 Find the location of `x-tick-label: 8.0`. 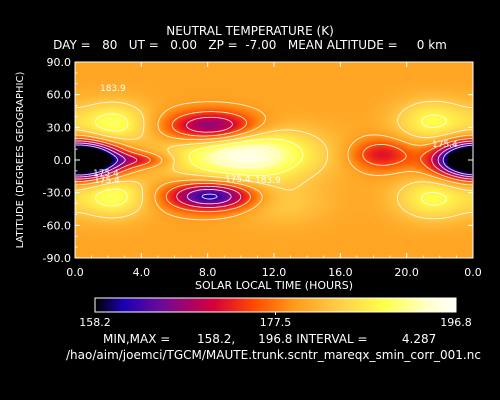

x-tick-label: 8.0 is located at coordinates (208, 272).